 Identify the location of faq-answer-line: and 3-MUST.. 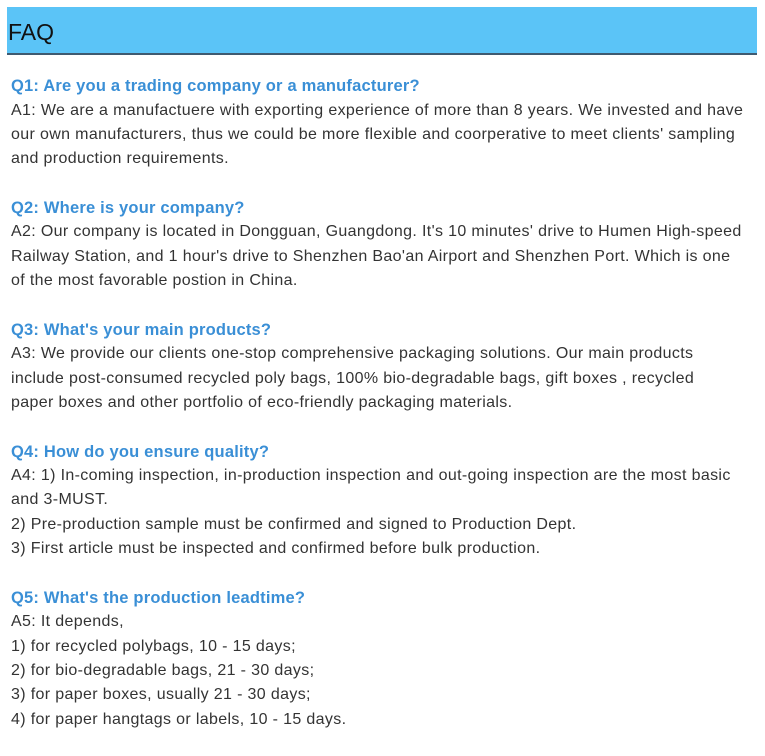
(60, 500).